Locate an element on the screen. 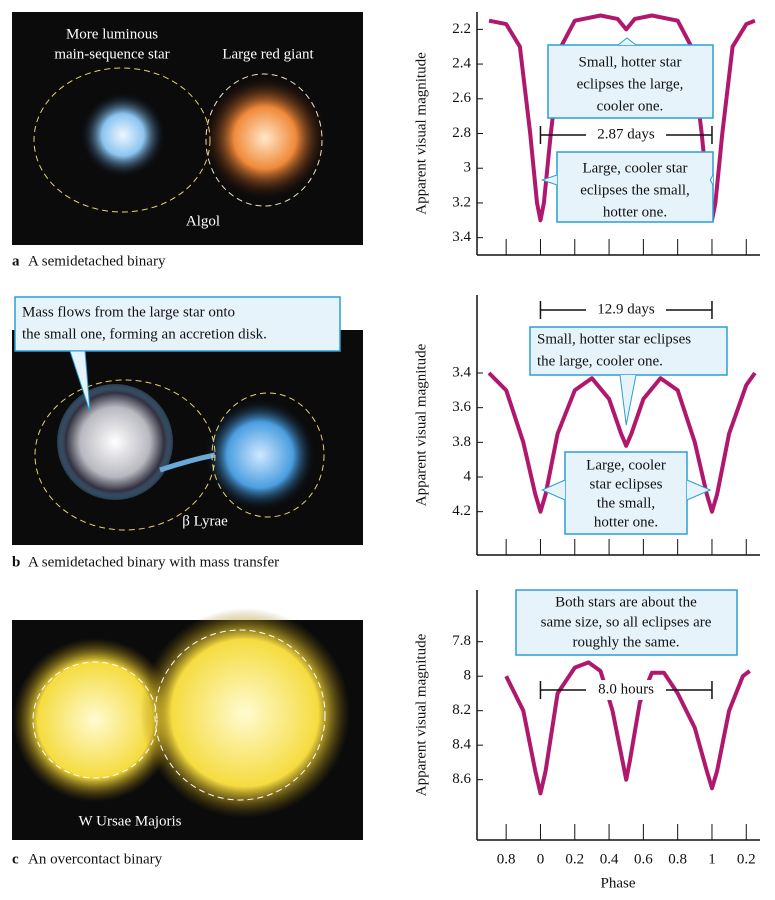  annotation: star eclipses is located at coordinates (626, 484).